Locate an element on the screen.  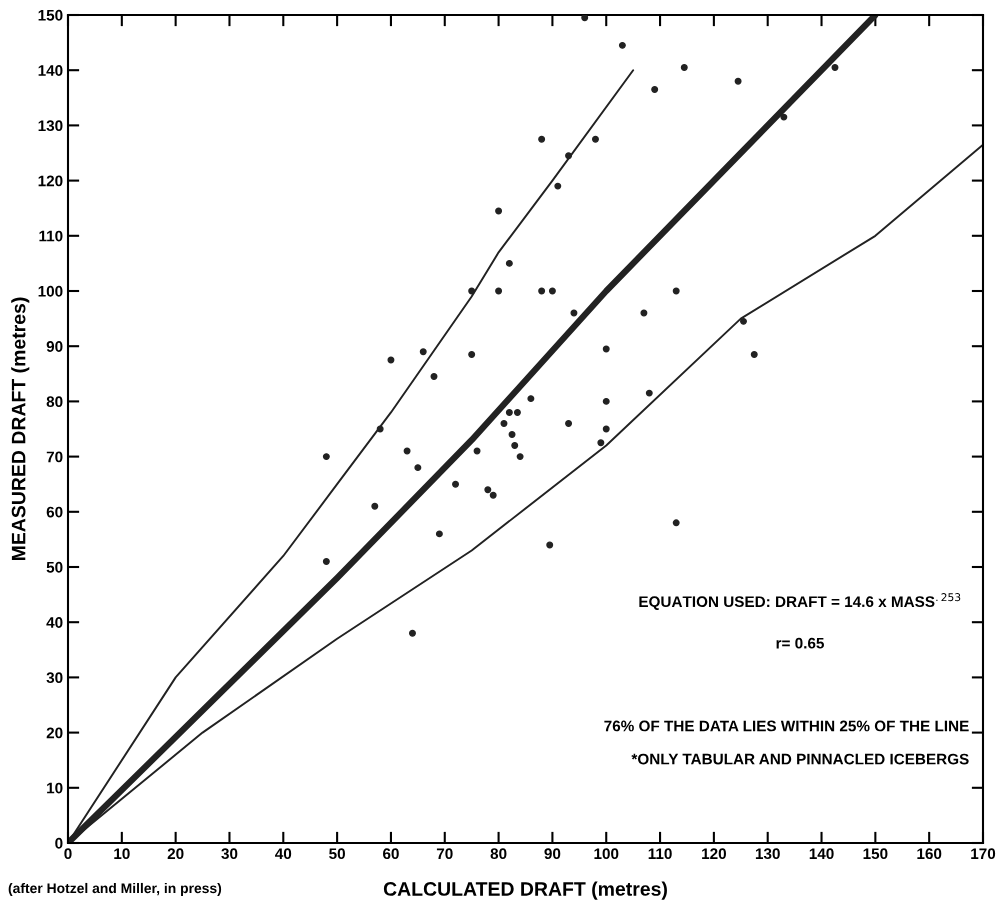
annotation: 76% OF THE DATA LIES WITHIN 25% OF THE LINE is located at coordinates (786, 726).